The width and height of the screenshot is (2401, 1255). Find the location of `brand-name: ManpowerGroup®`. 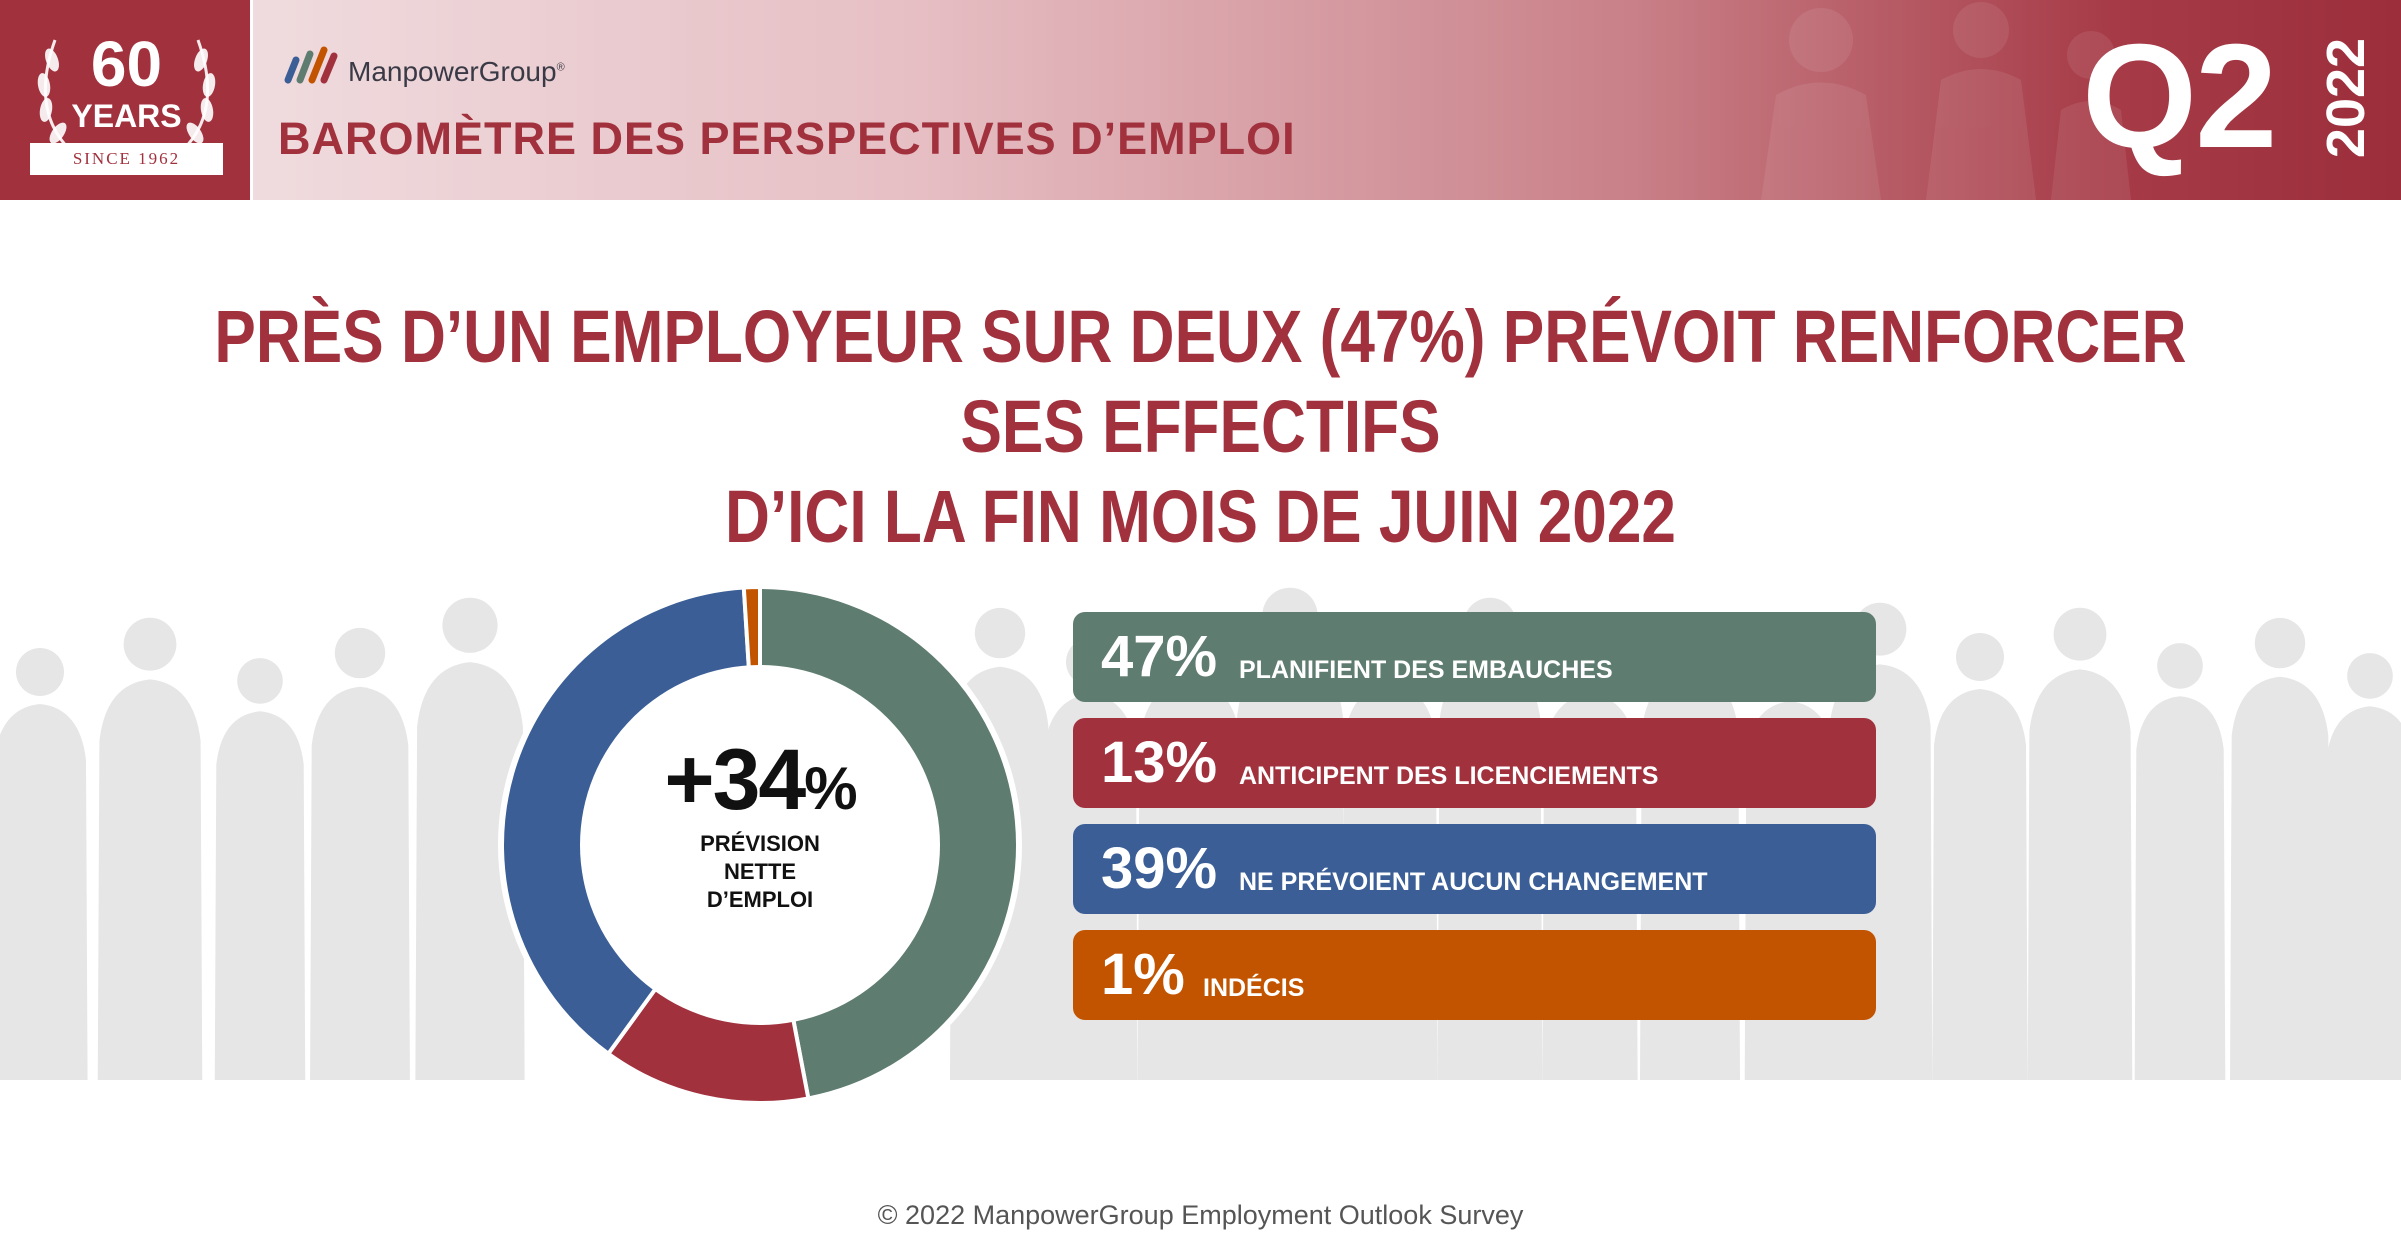

brand-name: ManpowerGroup® is located at coordinates (456, 72).